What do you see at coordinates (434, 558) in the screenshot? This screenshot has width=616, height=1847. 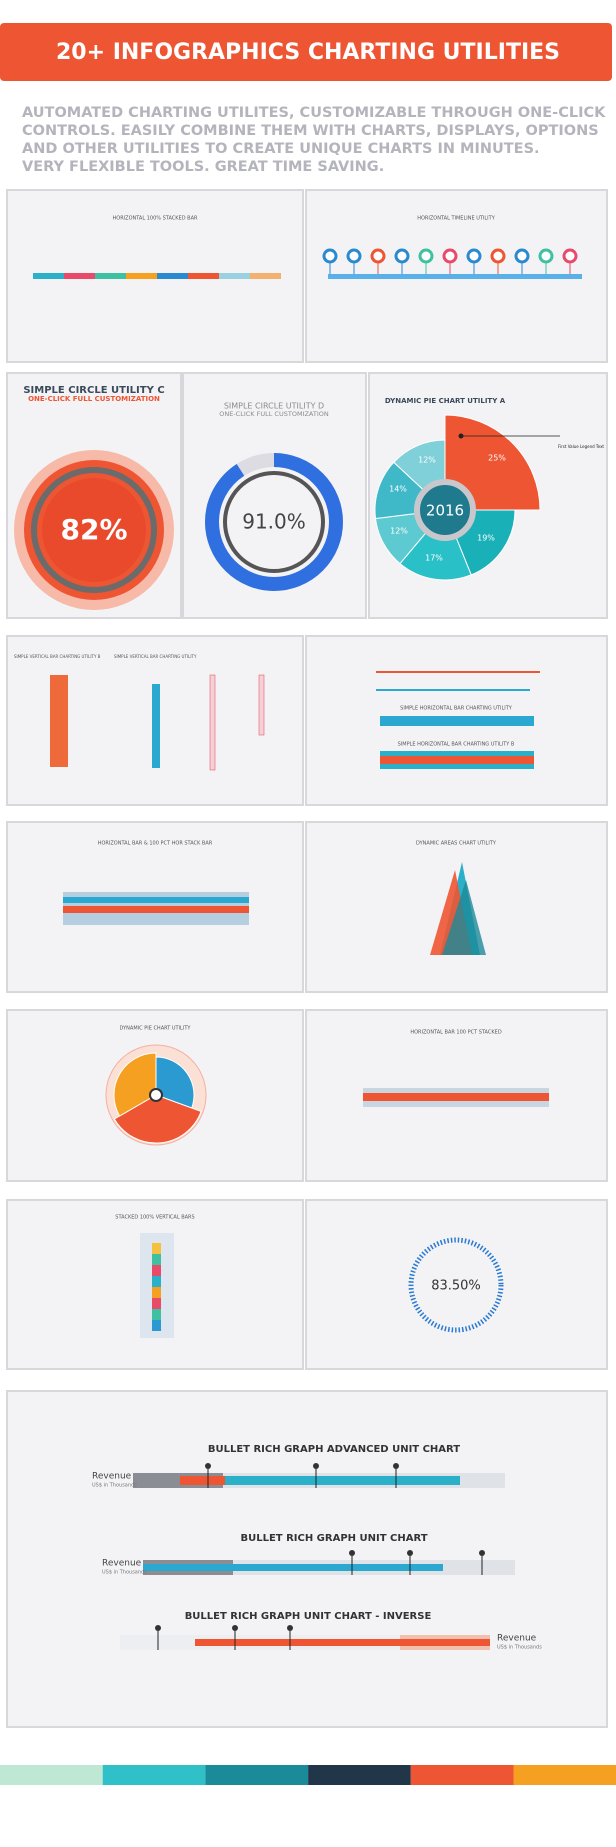 I see `pie-label: 17%` at bounding box center [434, 558].